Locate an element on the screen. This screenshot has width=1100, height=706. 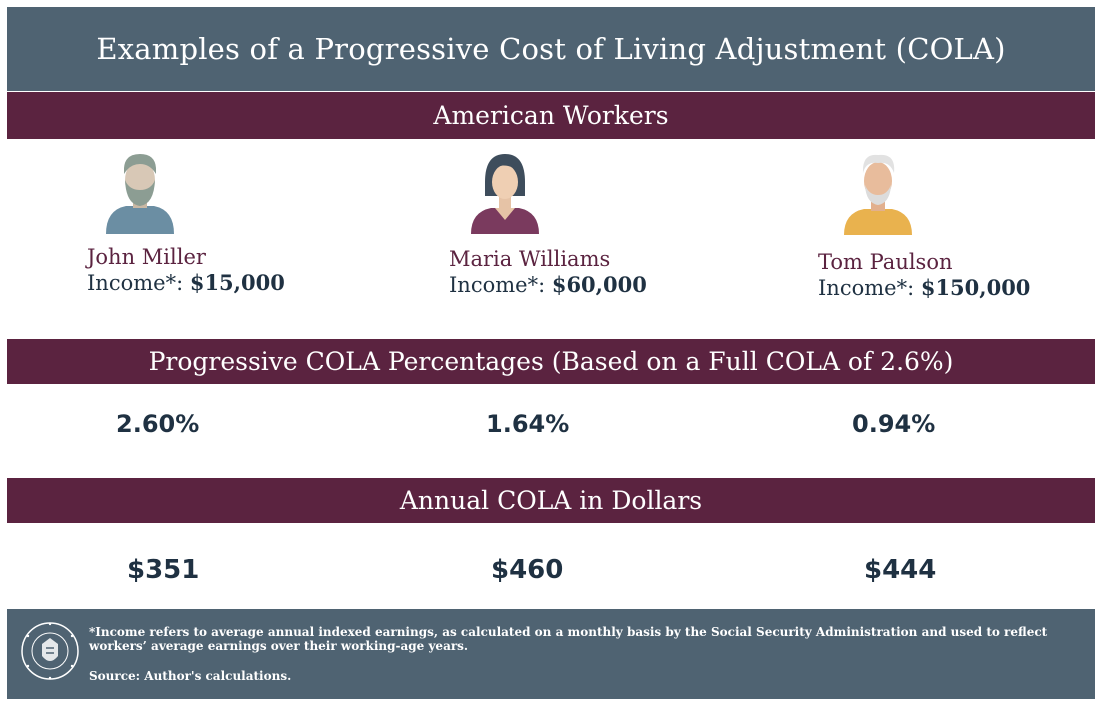
worker-name: Tom Paulson is located at coordinates (885, 262).